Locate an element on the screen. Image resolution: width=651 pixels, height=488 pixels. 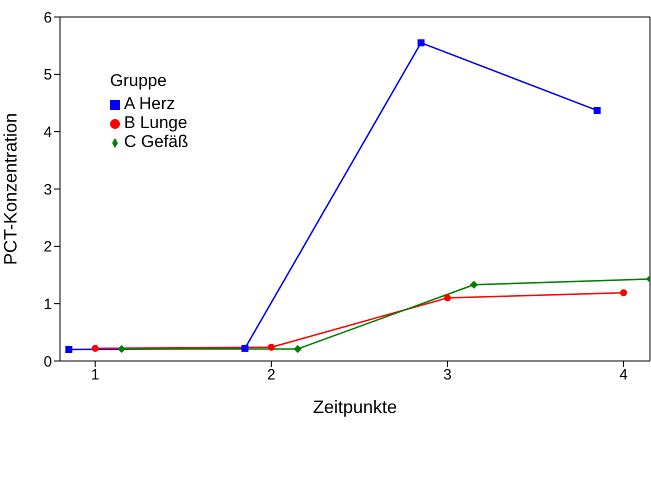
x-tick-label: 4 is located at coordinates (623, 375).